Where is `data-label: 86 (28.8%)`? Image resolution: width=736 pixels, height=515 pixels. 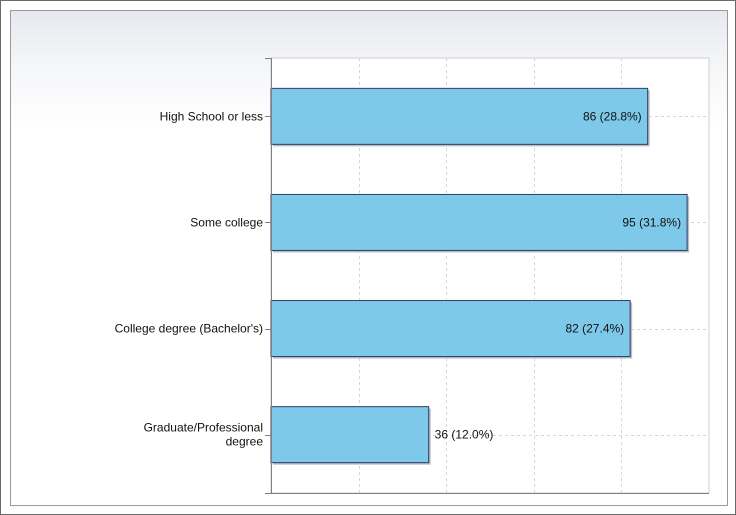 data-label: 86 (28.8%) is located at coordinates (612, 116).